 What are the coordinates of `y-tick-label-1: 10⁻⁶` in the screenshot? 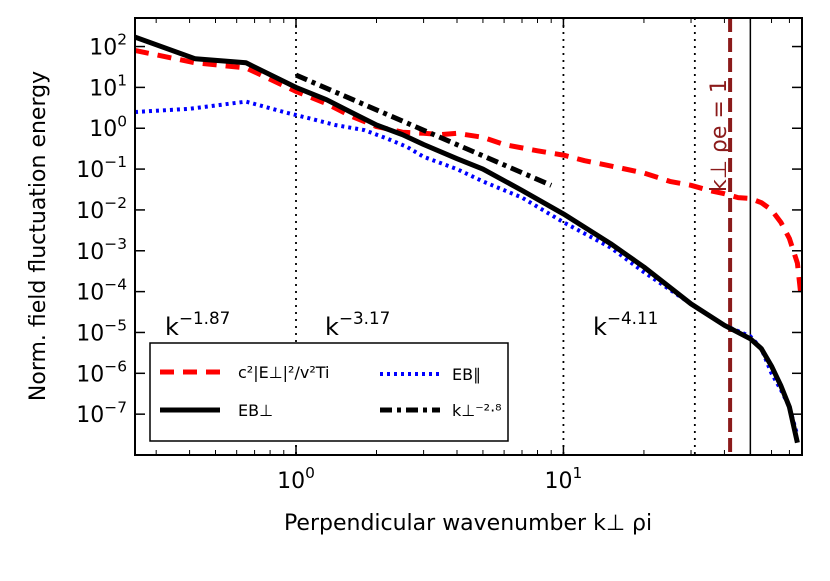 It's located at (101, 372).